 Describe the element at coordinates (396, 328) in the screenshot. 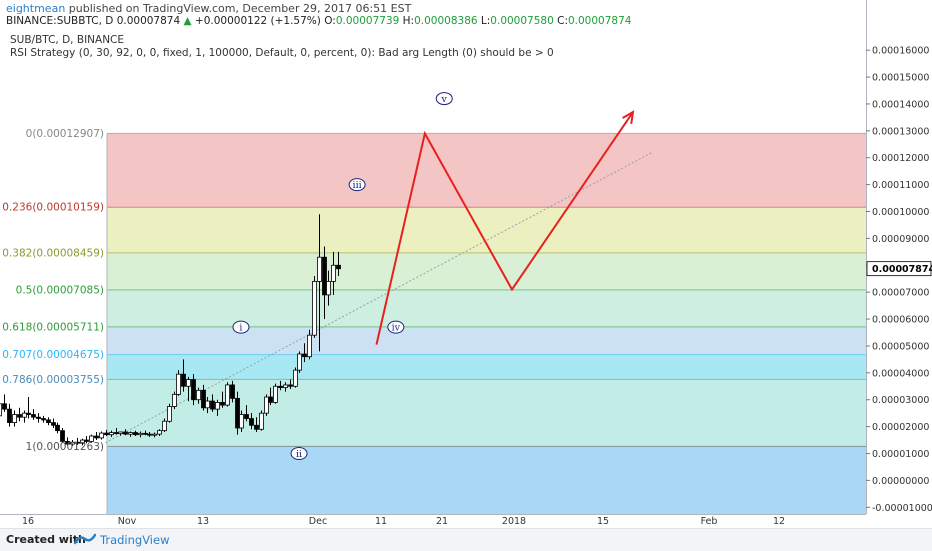

I see `wave-label: iv` at that location.